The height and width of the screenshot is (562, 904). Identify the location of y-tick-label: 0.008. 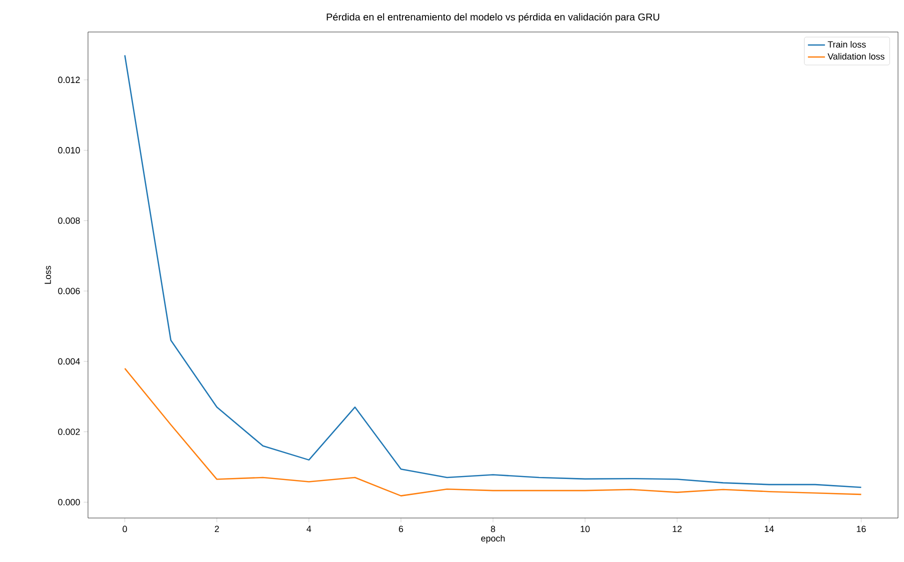
(69, 220).